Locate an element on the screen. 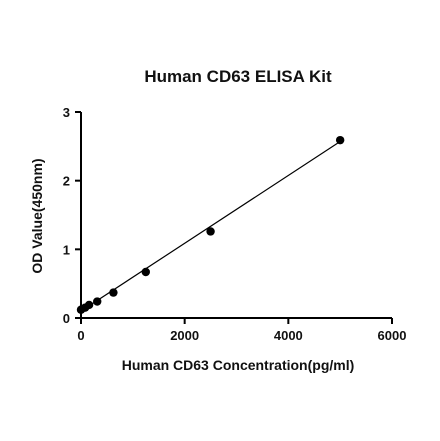 The height and width of the screenshot is (441, 440). x-tick-label: 6000 is located at coordinates (392, 335).